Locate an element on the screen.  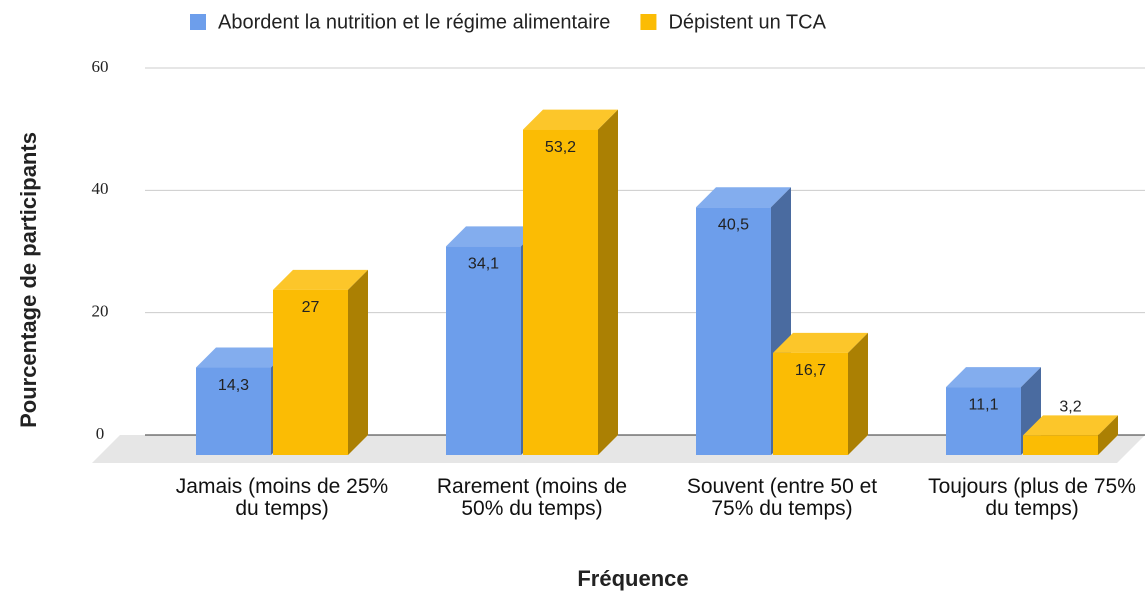
y-axis-title: Pourcentage de participants is located at coordinates (28, 280).